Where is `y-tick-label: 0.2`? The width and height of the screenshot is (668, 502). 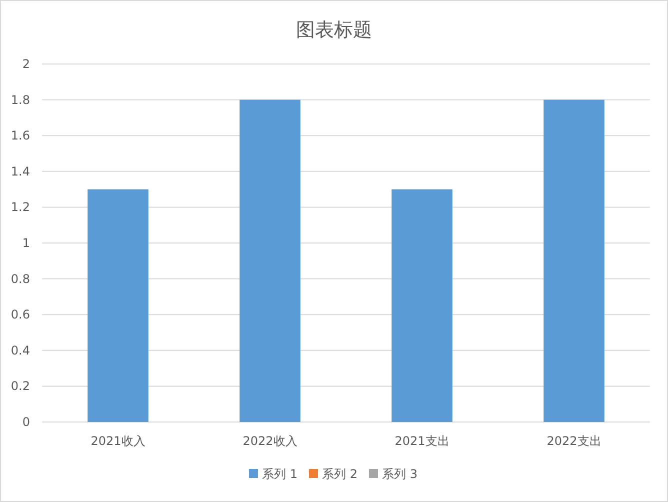
y-tick-label: 0.2 is located at coordinates (20, 386).